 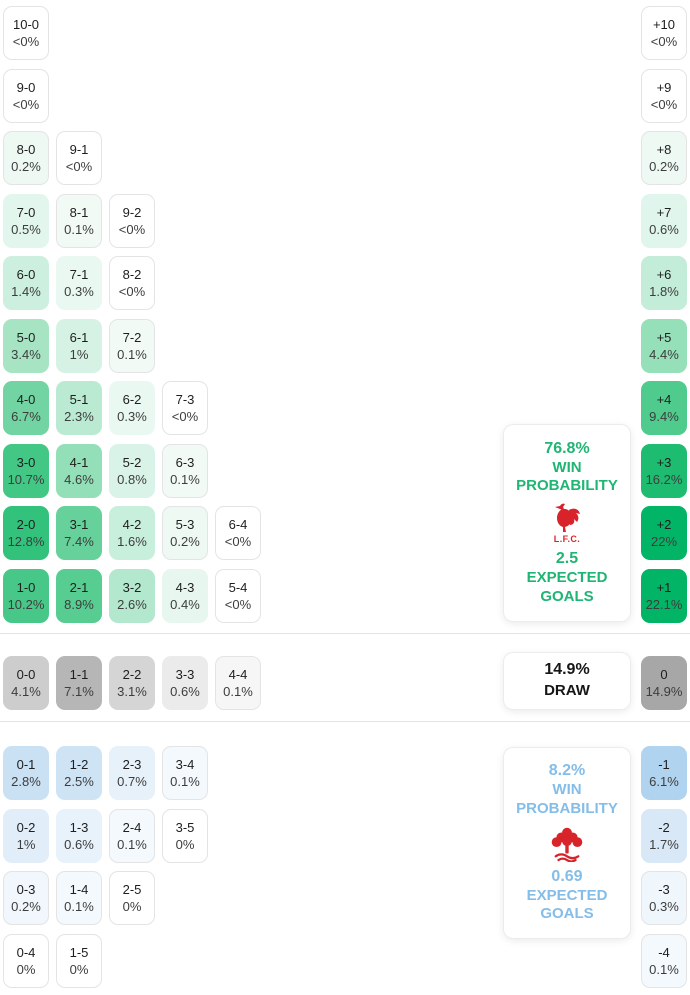 I want to click on away-expected-goals-label: EXPECTED GOALS, so click(x=567, y=904).